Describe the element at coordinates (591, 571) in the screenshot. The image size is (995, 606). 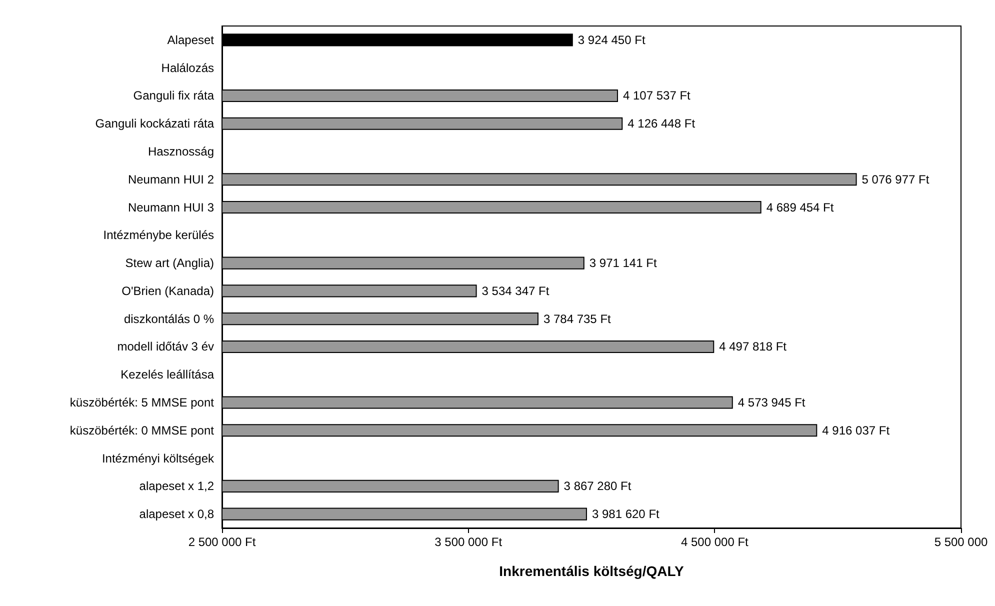
I see `x-axis-title: Inkrementális költség/QALY` at that location.